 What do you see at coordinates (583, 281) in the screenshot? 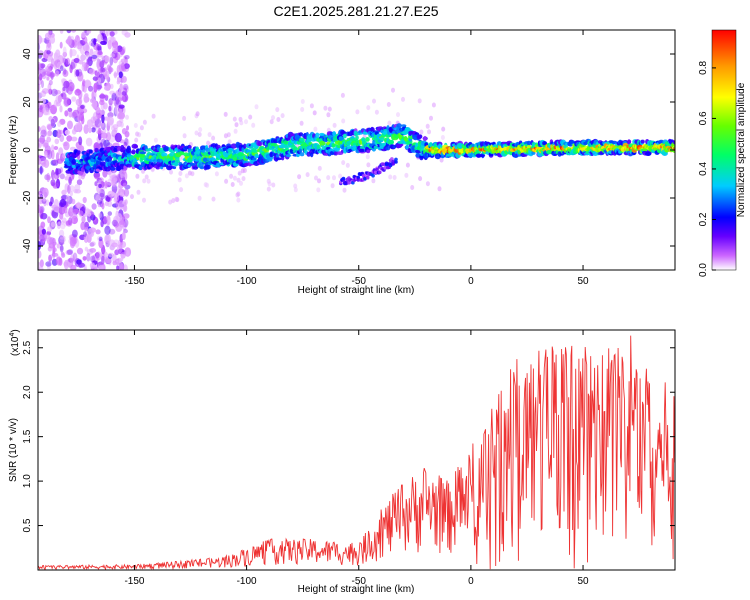
I see `x-tick-label: 50` at bounding box center [583, 281].